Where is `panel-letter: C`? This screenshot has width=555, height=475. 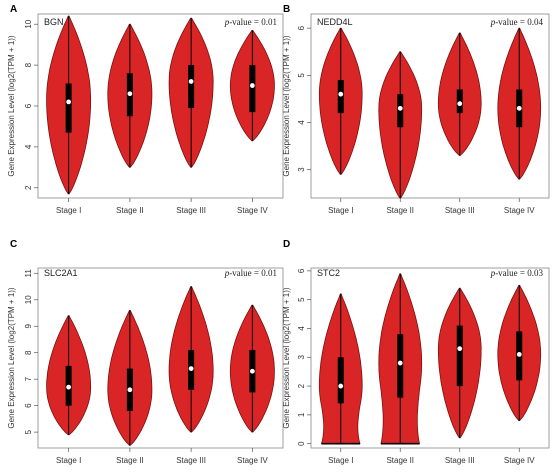
panel-letter: C is located at coordinates (13, 244).